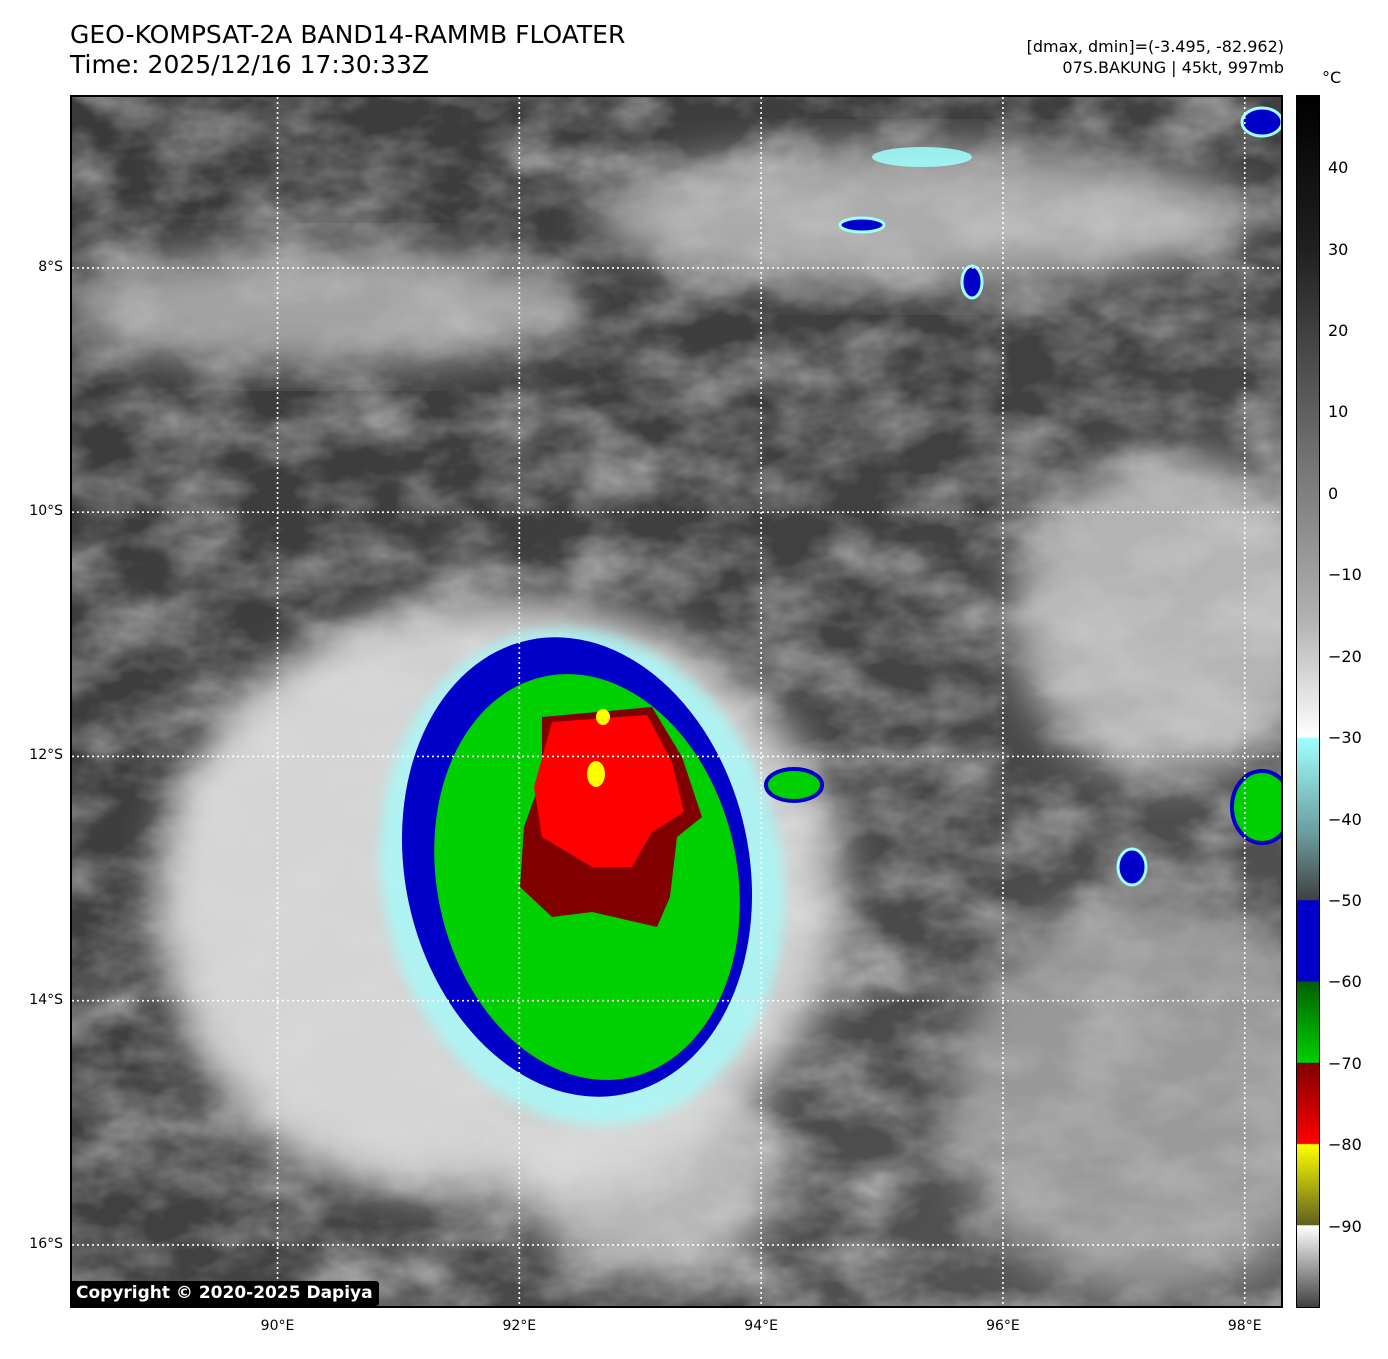 The image size is (1388, 1359). Describe the element at coordinates (46, 999) in the screenshot. I see `lat-tick-label: 14°S` at that location.